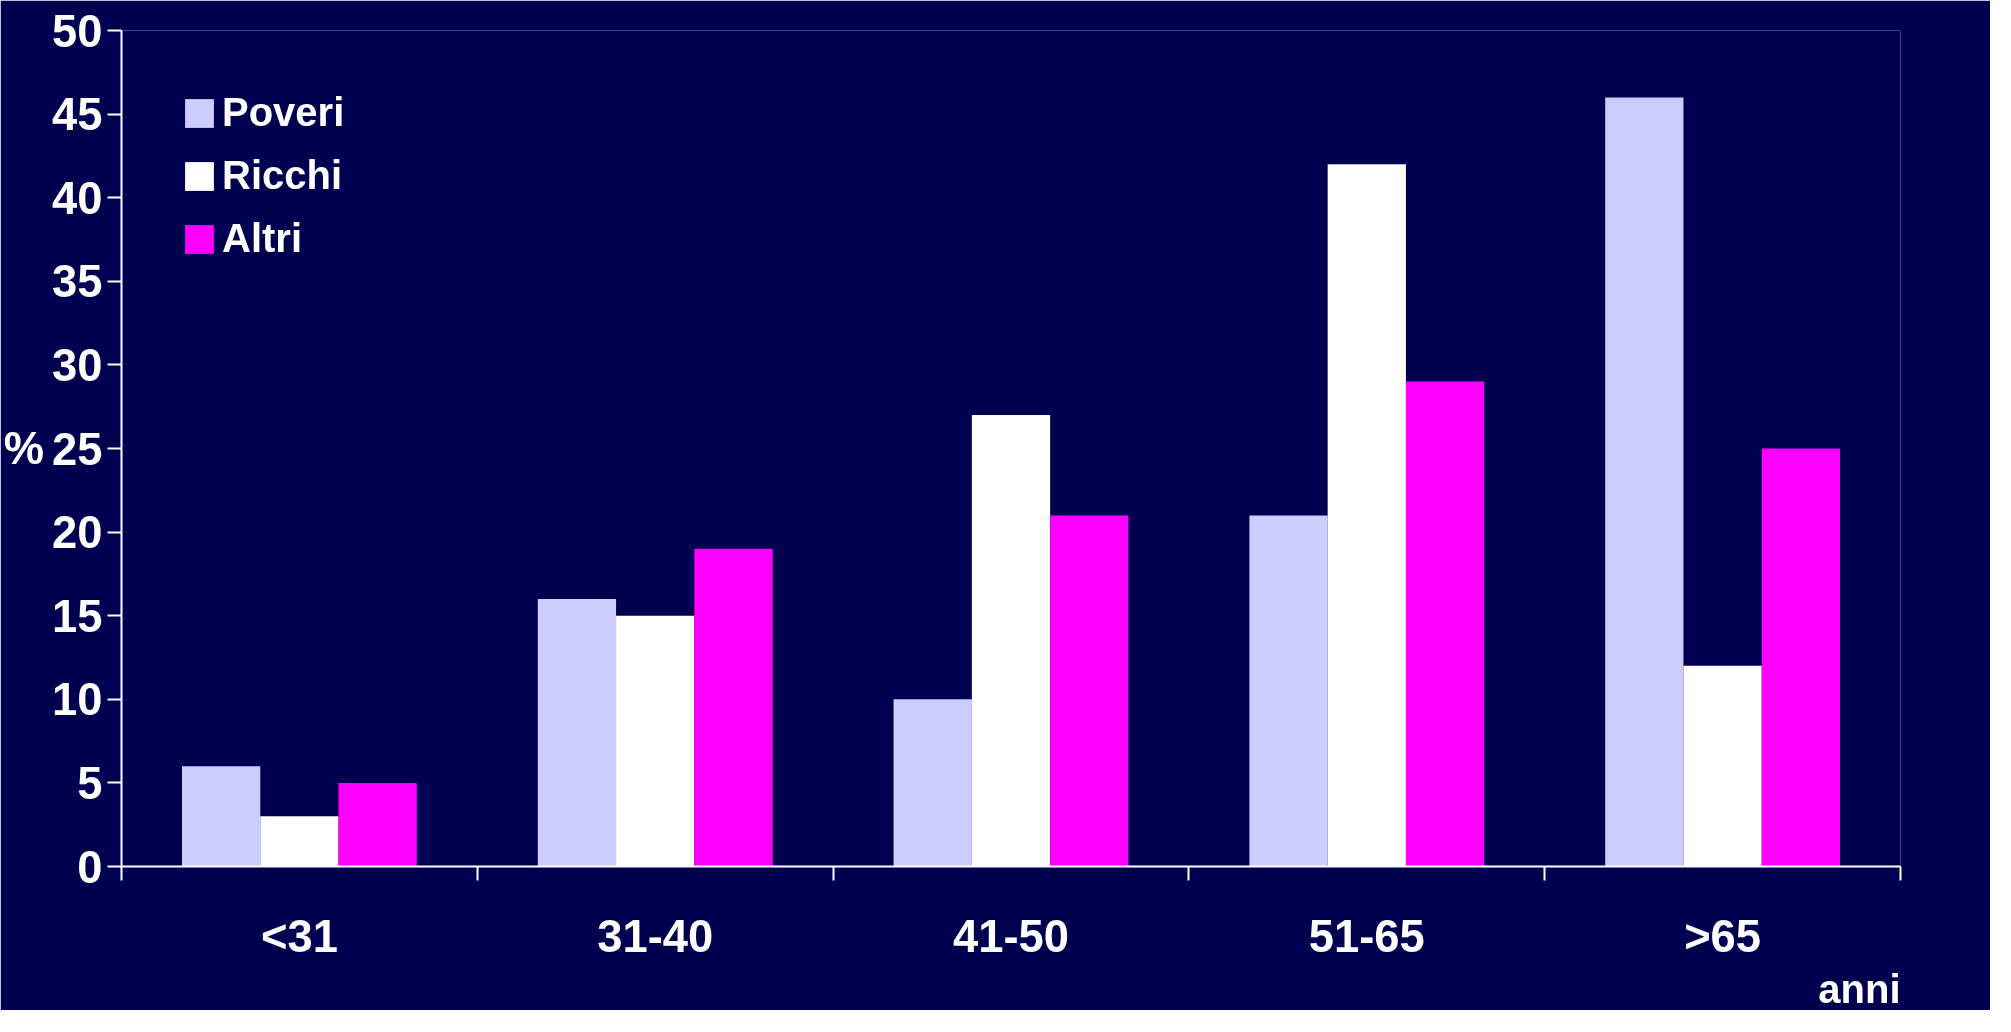  I want to click on legend-label: Altri, so click(262, 238).